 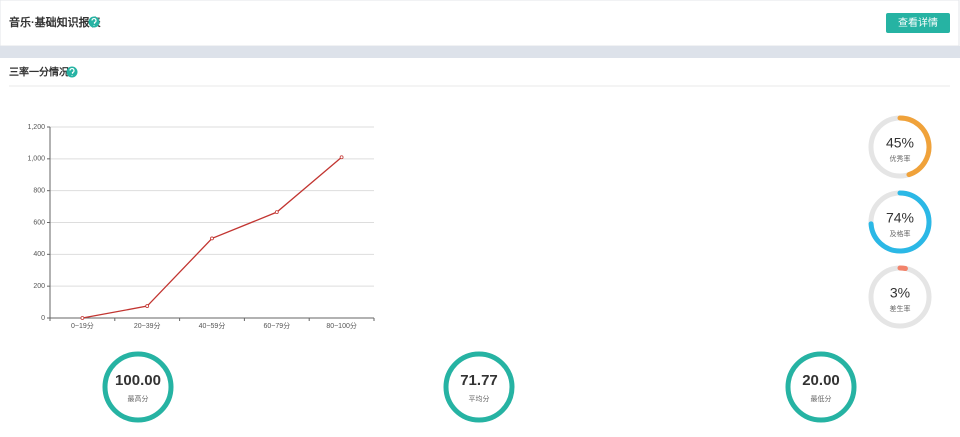 I want to click on stat-label: 最高分, so click(x=138, y=398).